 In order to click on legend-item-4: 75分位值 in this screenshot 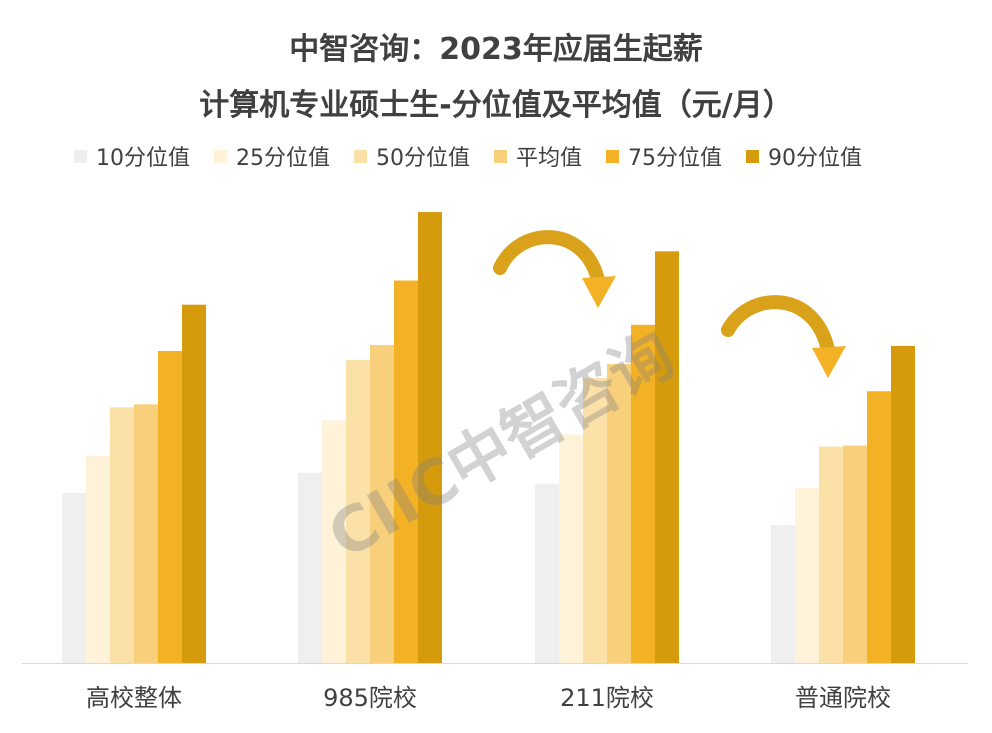, I will do `click(664, 156)`.